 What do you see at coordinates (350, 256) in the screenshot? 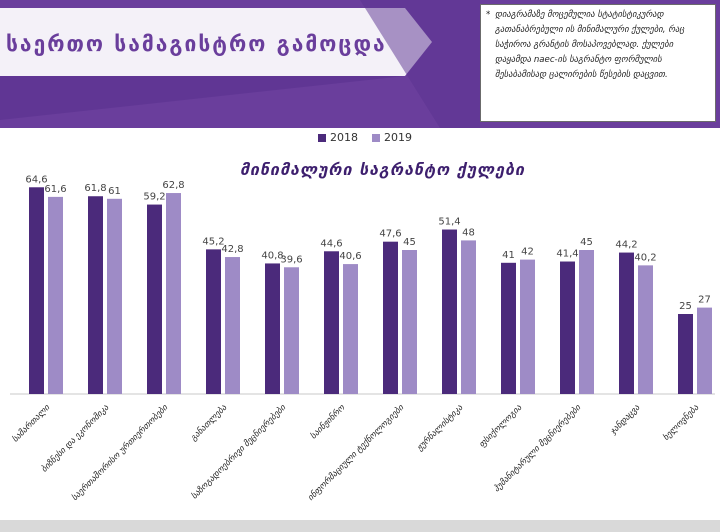
I see `data-label-2019-5: 40,6` at bounding box center [350, 256].